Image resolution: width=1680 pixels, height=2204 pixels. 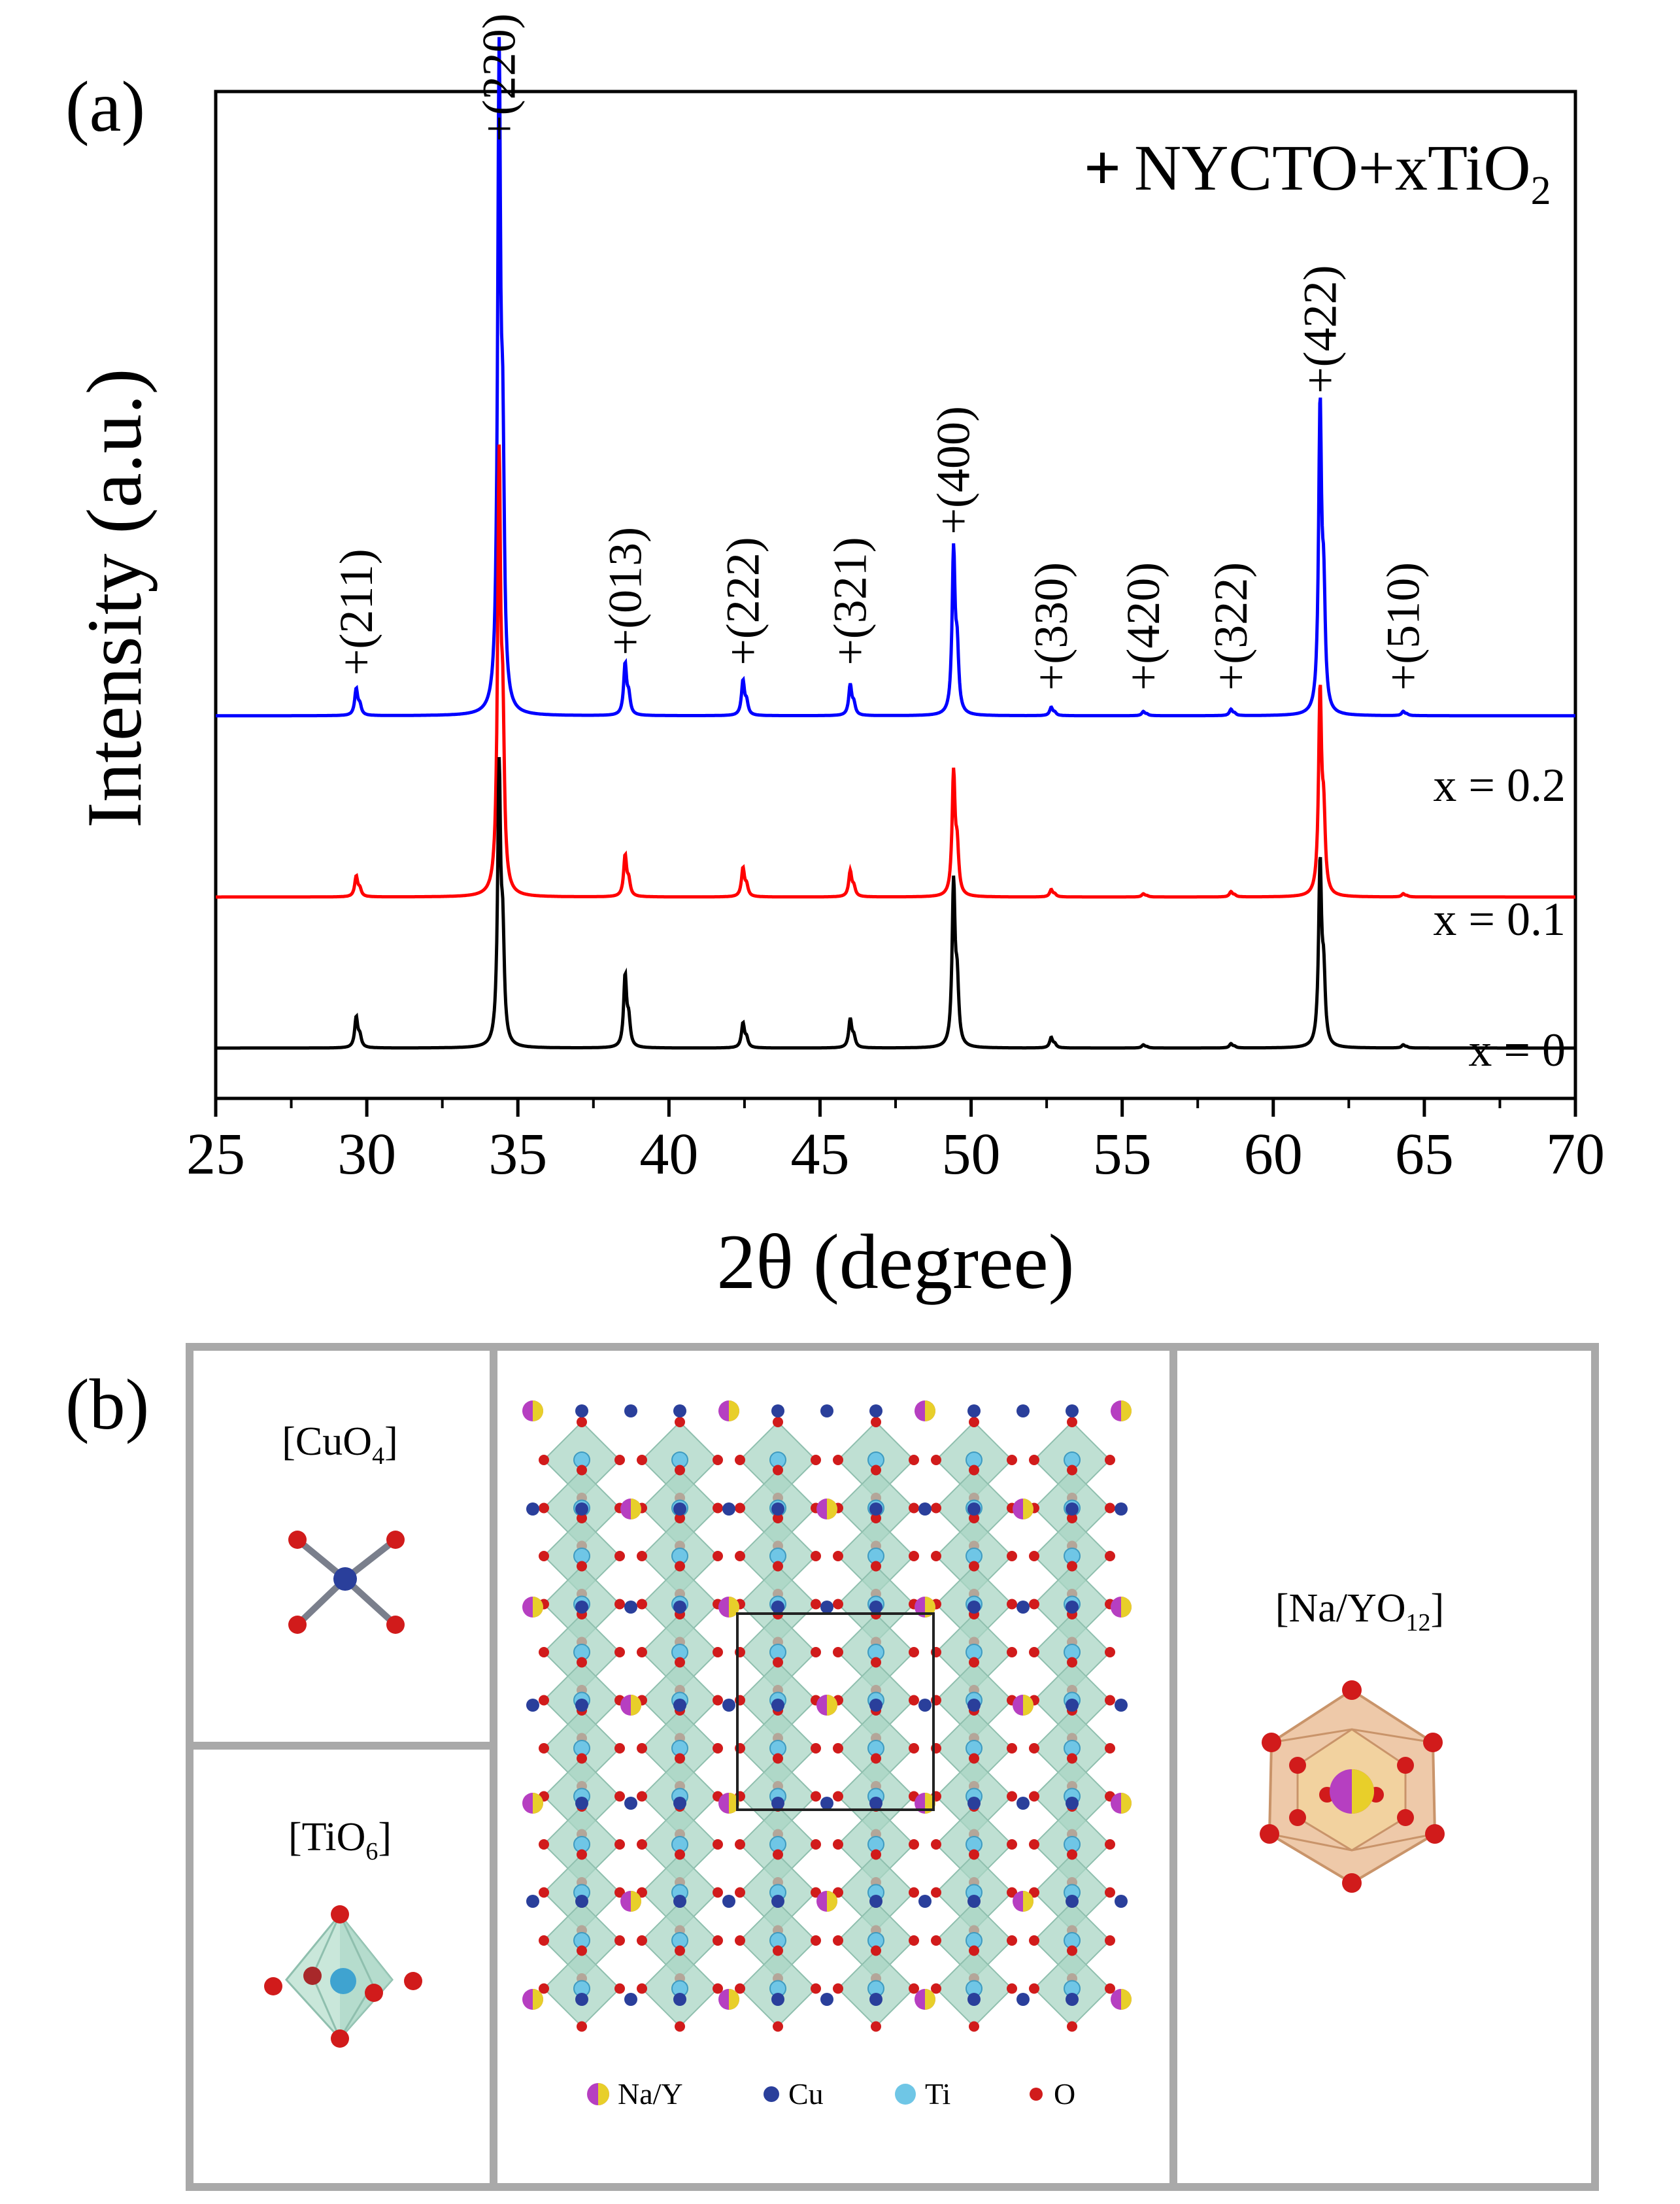 I want to click on x-tick-label-70: 70, so click(x=1575, y=1154).